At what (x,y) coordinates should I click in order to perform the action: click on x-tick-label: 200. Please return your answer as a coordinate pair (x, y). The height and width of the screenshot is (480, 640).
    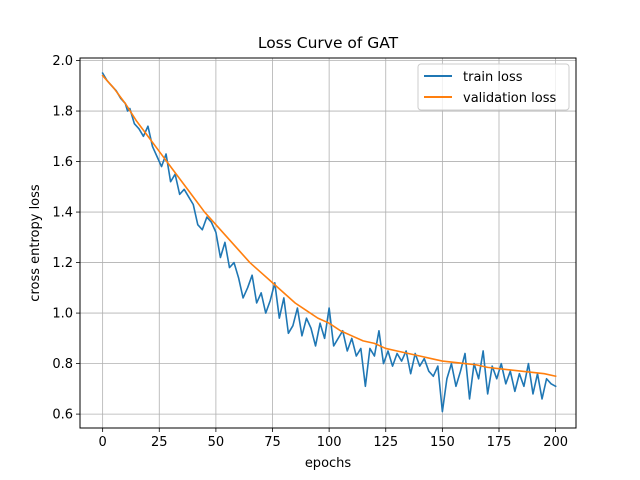
    Looking at the image, I should click on (555, 442).